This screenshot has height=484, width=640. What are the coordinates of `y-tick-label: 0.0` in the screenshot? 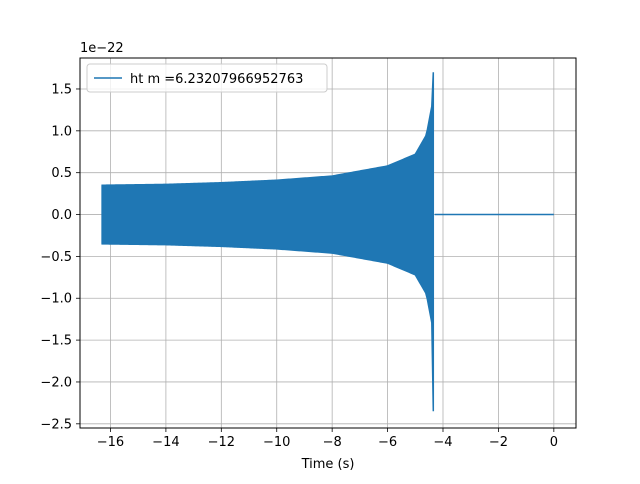 It's located at (61, 215).